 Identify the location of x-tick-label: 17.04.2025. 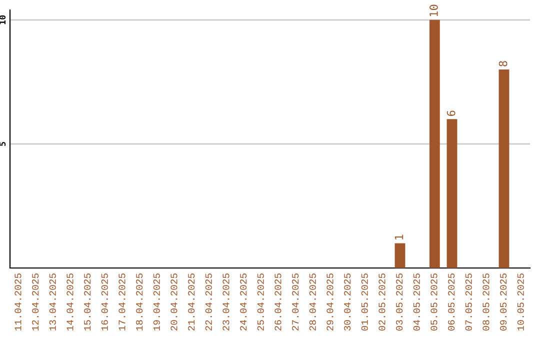
(122, 302).